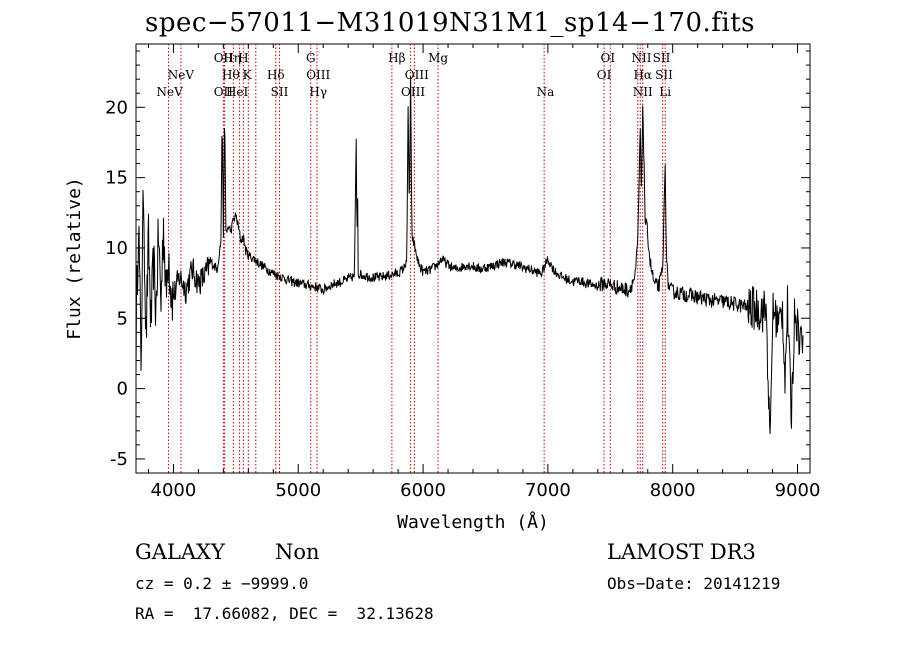 The height and width of the screenshot is (649, 900). Describe the element at coordinates (222, 583) in the screenshot. I see `redshift-readout: cz = 0.2 ± −9999.0` at that location.